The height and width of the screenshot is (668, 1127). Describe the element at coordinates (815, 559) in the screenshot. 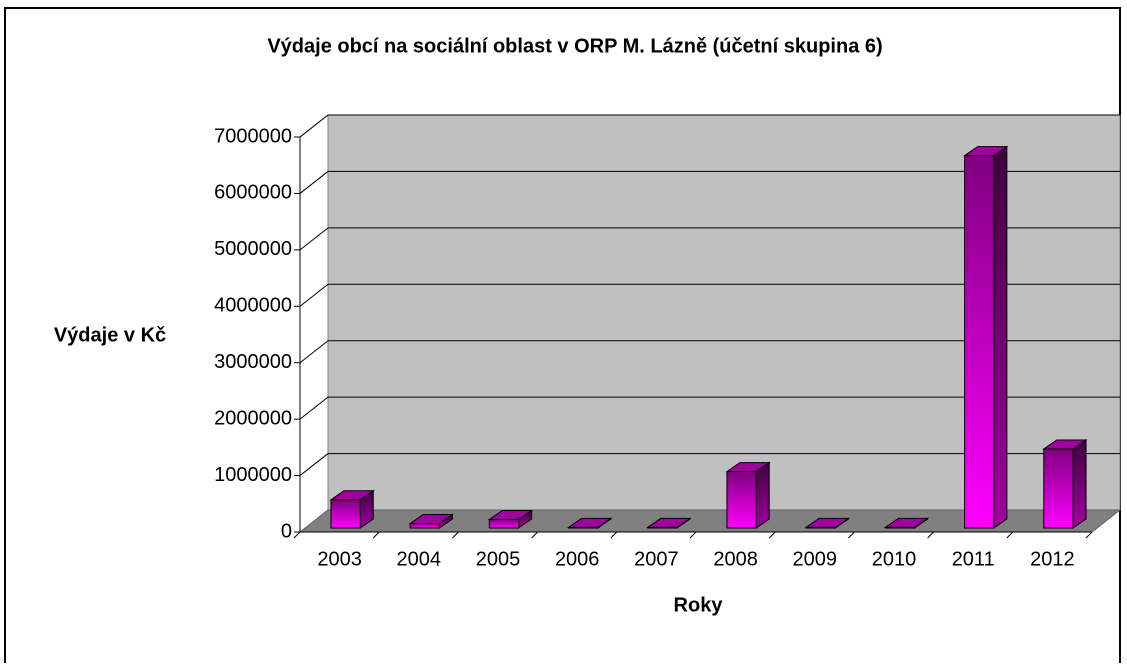

I see `x-tick-label: 2009` at that location.